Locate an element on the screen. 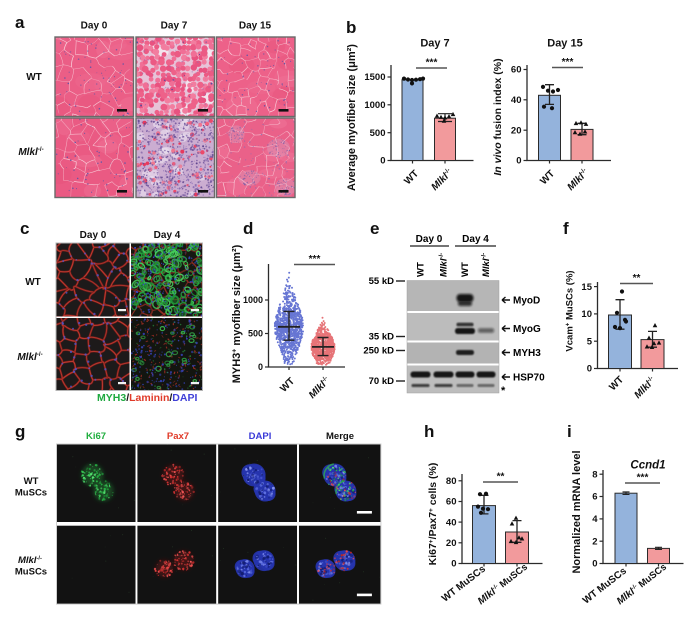 The height and width of the screenshot is (628, 698). svg-text: Ki67 is located at coordinates (96, 436).